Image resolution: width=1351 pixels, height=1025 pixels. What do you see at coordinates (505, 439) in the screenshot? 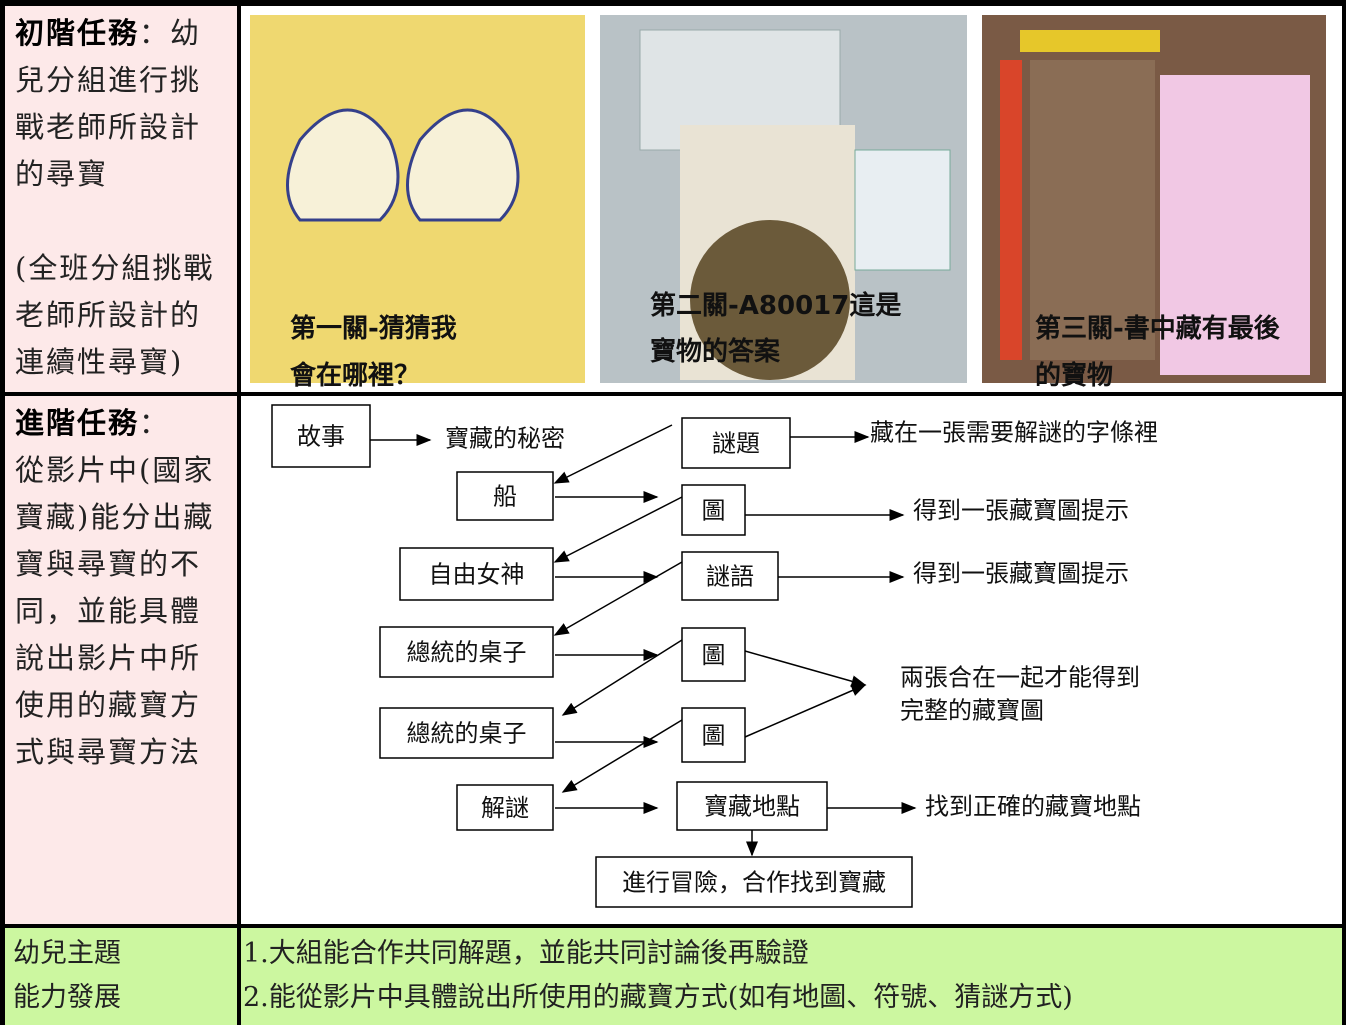
I see `flow-note: 寶藏的秘密` at bounding box center [505, 439].